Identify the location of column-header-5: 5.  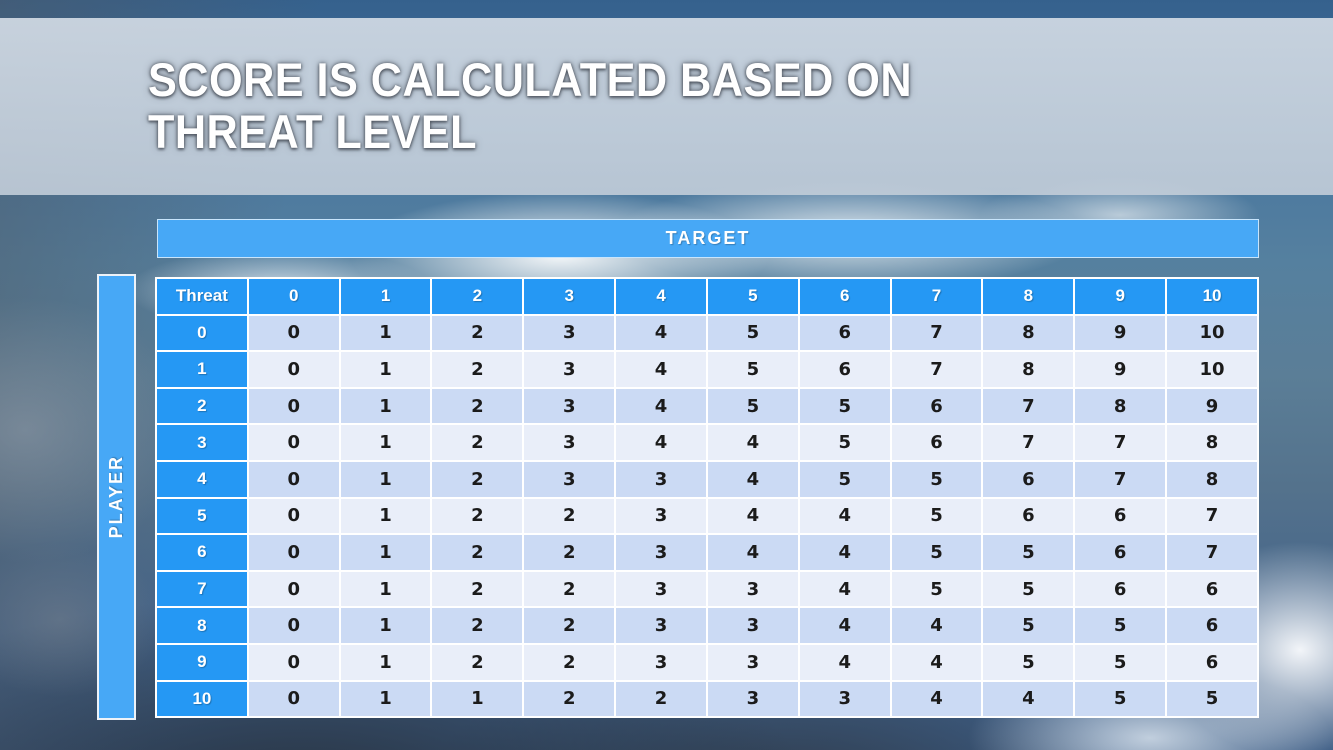
(752, 296).